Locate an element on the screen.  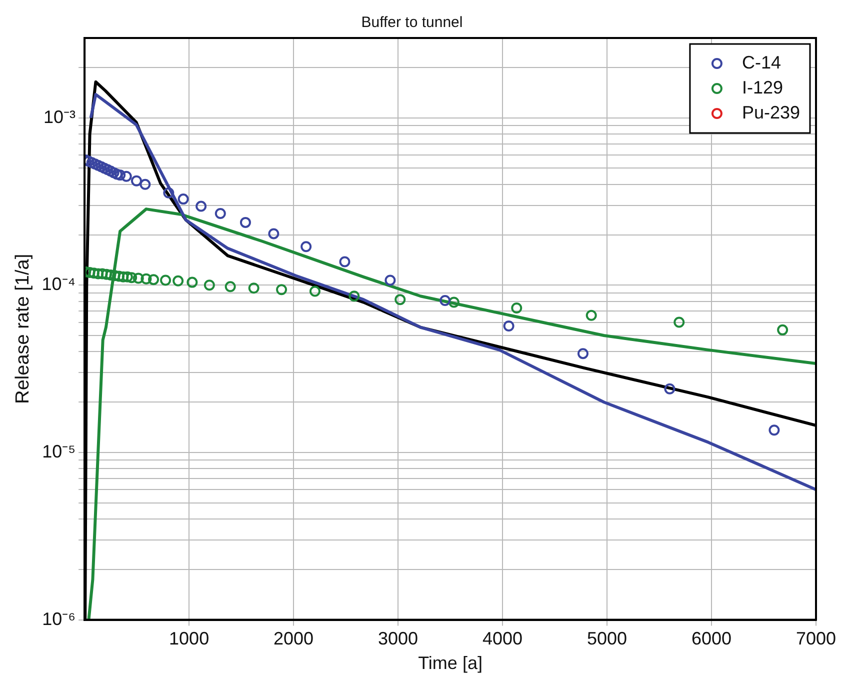
y-tick-label: 10⁻⁴ is located at coordinates (59, 284).